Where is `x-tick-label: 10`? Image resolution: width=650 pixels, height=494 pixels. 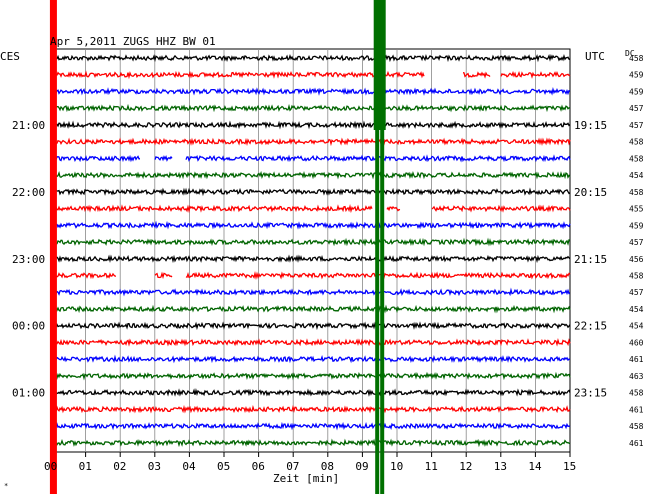 x-tick-label: 10 is located at coordinates (396, 466).